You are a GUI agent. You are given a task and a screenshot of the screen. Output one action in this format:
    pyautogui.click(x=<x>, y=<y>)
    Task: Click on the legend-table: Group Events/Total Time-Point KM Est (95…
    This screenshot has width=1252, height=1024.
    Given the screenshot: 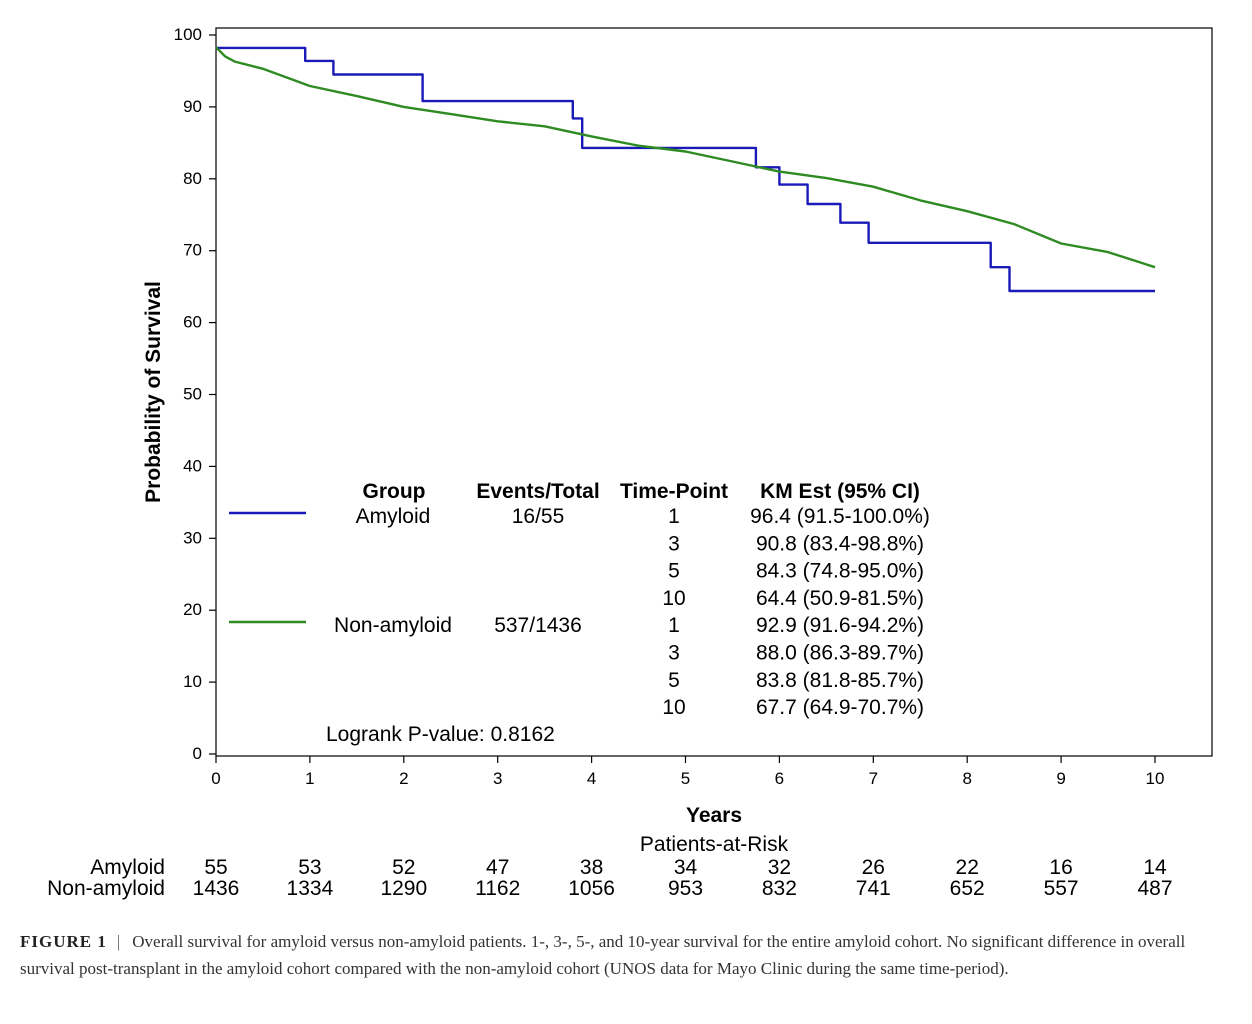 What is the action you would take?
    pyautogui.click(x=579, y=613)
    